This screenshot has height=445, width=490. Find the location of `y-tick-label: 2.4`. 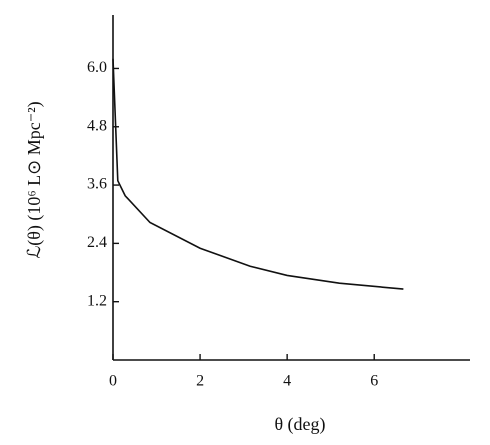

y-tick-label: 2.4 is located at coordinates (97, 242).